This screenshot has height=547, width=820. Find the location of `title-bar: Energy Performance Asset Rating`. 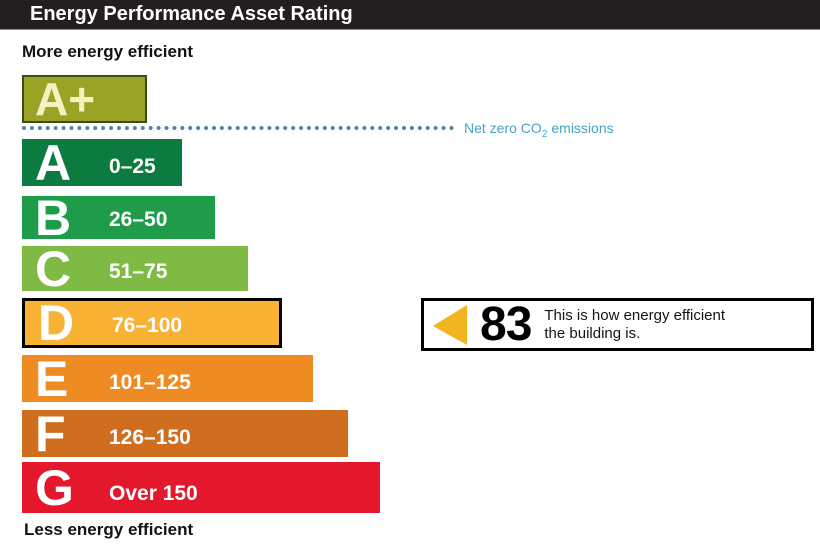

title-bar: Energy Performance Asset Rating is located at coordinates (410, 15).